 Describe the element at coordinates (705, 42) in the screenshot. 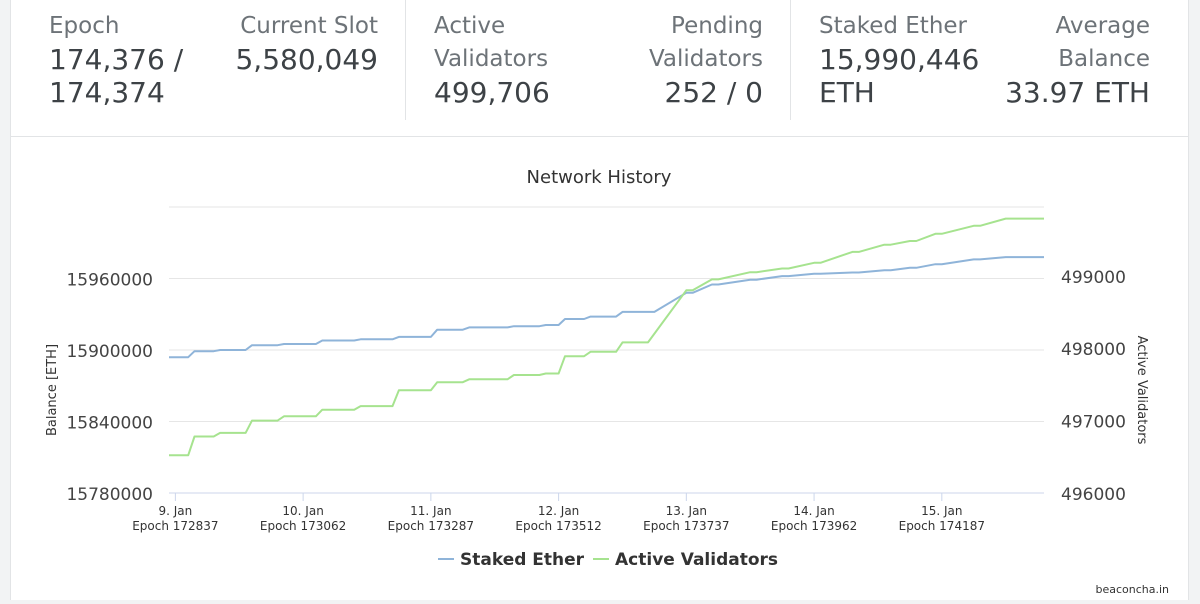

I see `stat-pending-validators-label: Pending Validators` at that location.